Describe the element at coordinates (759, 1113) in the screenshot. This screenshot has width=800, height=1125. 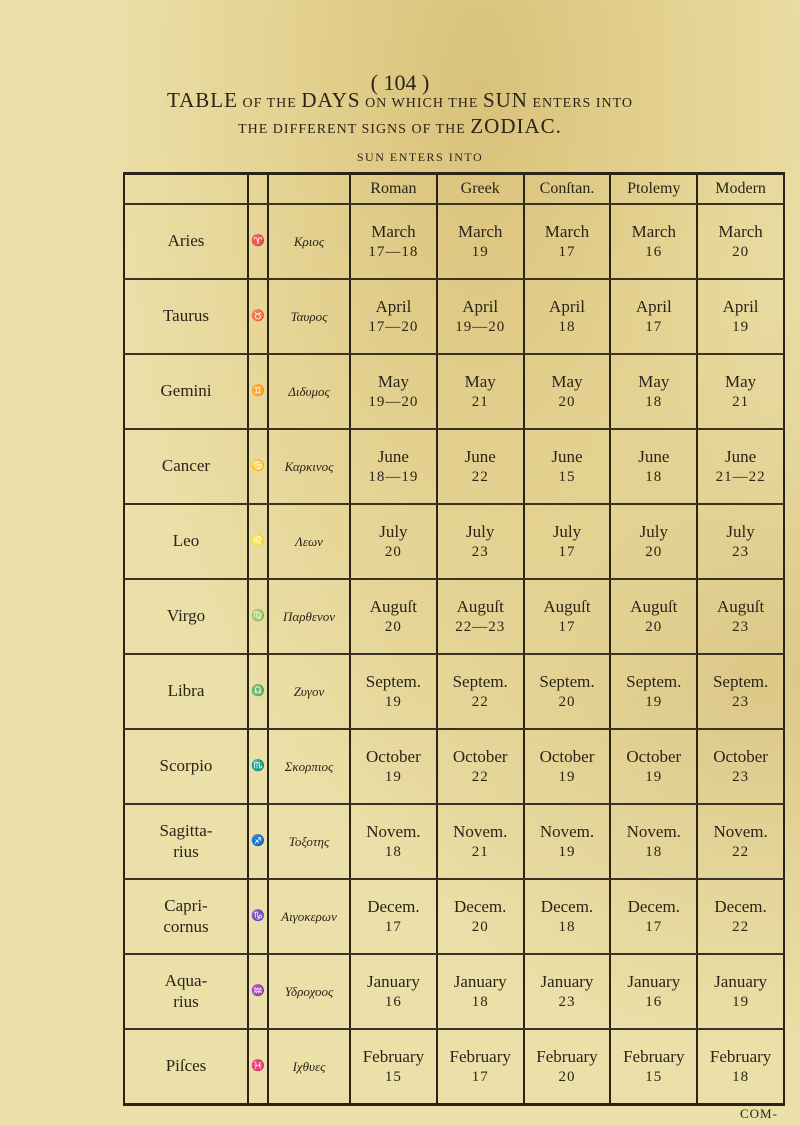
I see `catchword: COM-` at that location.